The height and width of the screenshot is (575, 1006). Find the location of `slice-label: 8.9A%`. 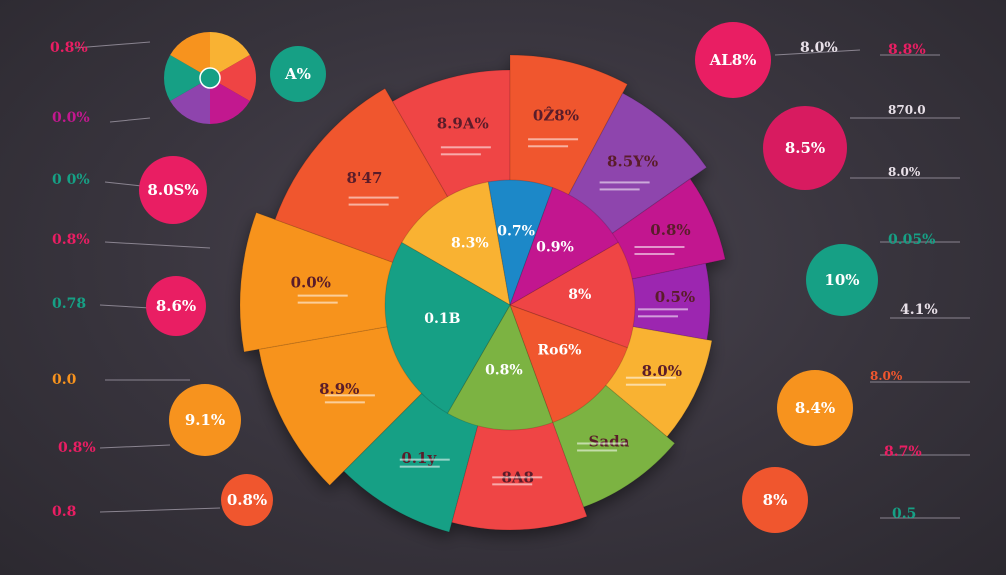

slice-label: 8.9A% is located at coordinates (463, 124).